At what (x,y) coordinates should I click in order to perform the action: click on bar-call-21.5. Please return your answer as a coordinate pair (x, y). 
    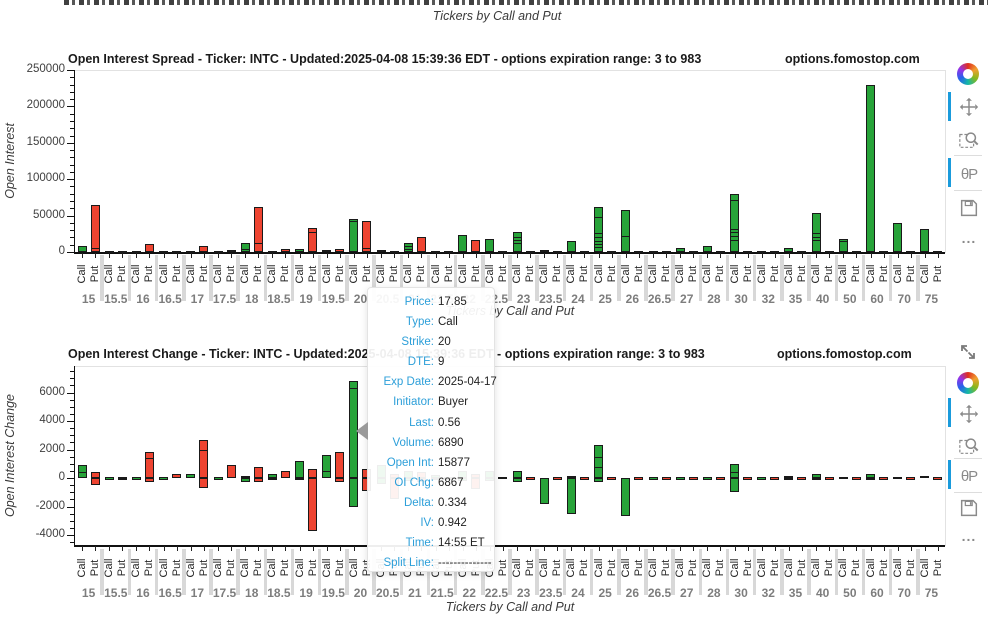
    Looking at the image, I should click on (436, 251).